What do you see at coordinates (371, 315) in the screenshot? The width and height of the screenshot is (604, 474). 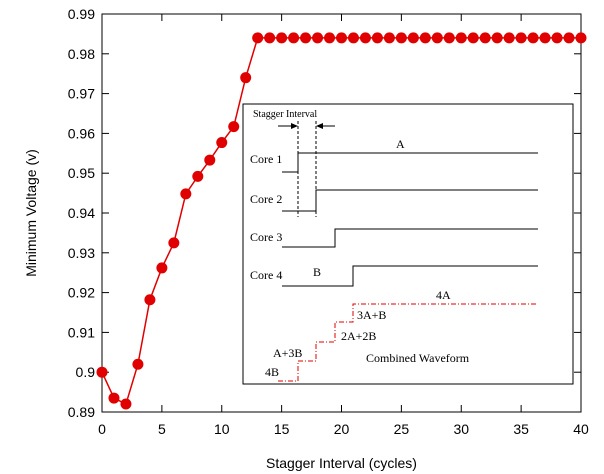 I see `step-label-3ab: 3A+B` at bounding box center [371, 315].